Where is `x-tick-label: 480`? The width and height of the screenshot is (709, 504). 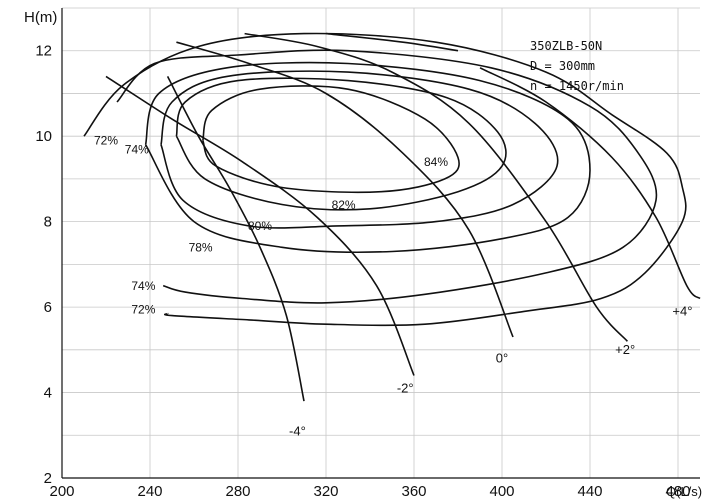
x-tick-label: 480 is located at coordinates (677, 491).